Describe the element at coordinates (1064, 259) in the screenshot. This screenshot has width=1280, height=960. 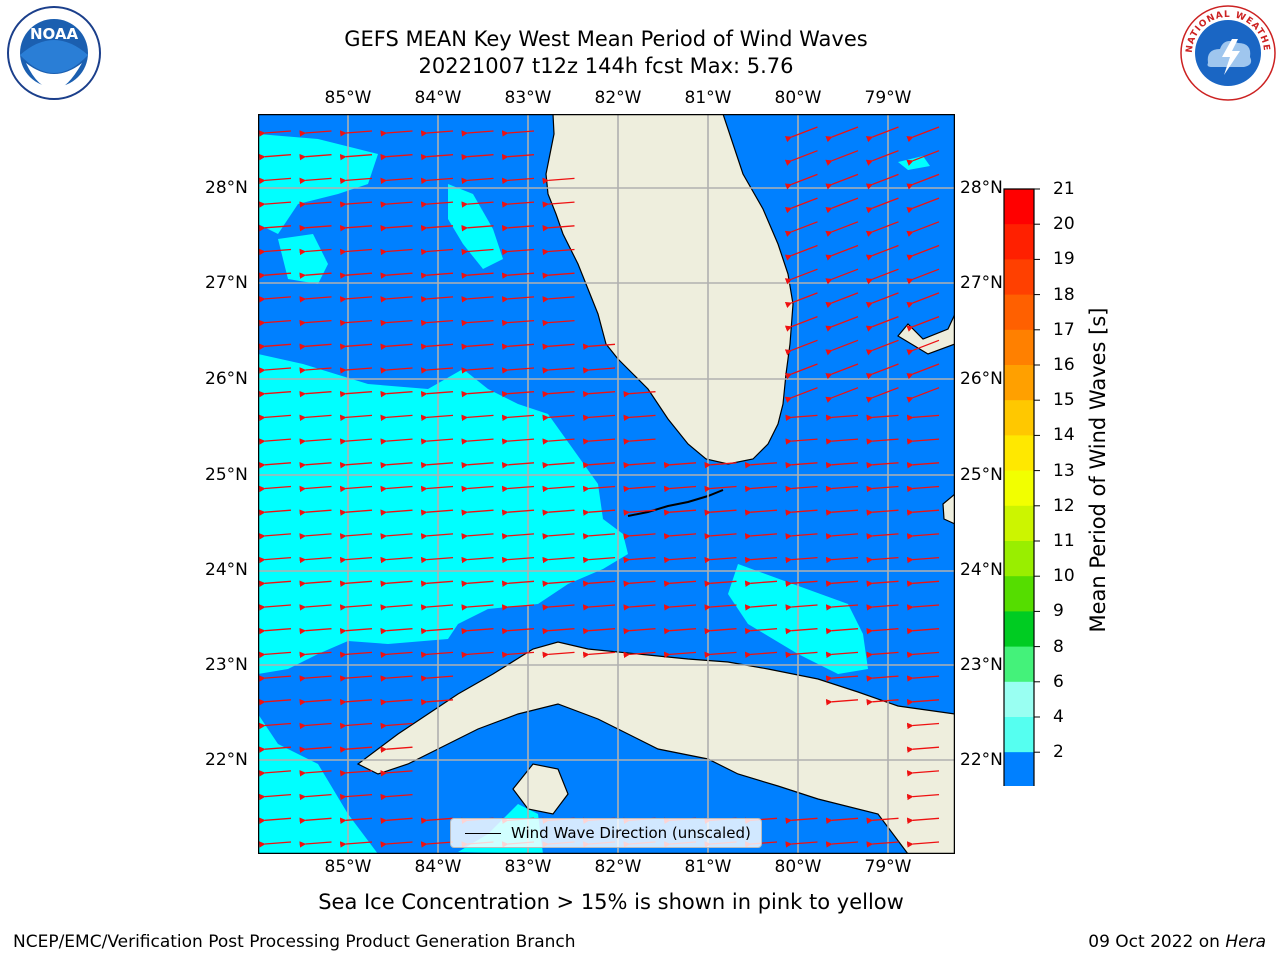
I see `colorbar-tick-label: 19` at that location.